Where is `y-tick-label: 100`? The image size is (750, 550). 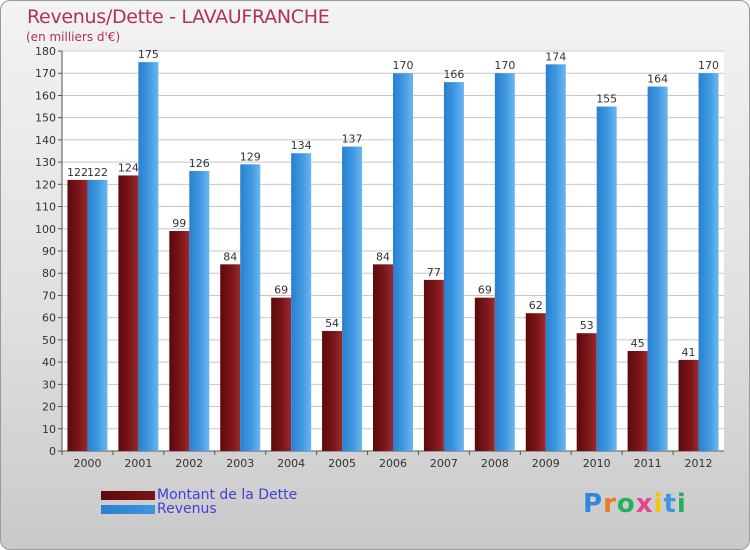
y-tick-label: 100 is located at coordinates (45, 229).